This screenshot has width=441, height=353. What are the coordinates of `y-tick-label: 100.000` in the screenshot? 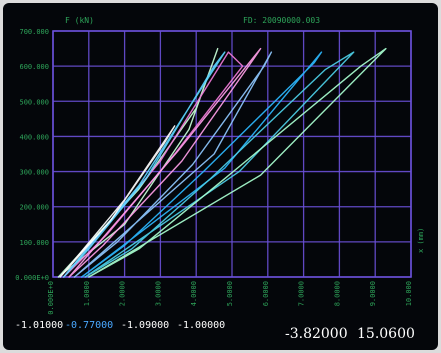 It's located at (34, 243).